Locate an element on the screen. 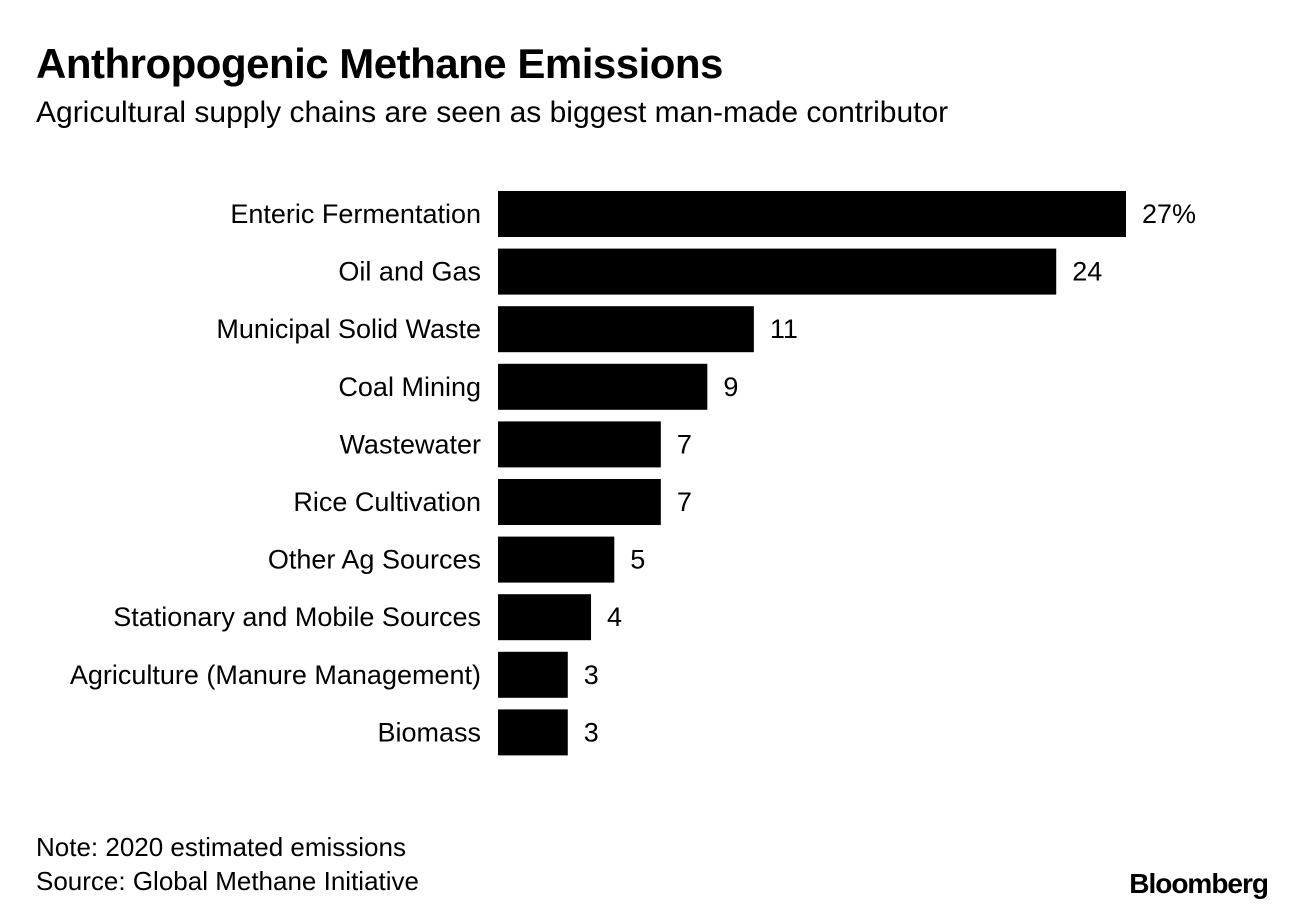  bar-group: Wastewater 7 is located at coordinates (515, 444).